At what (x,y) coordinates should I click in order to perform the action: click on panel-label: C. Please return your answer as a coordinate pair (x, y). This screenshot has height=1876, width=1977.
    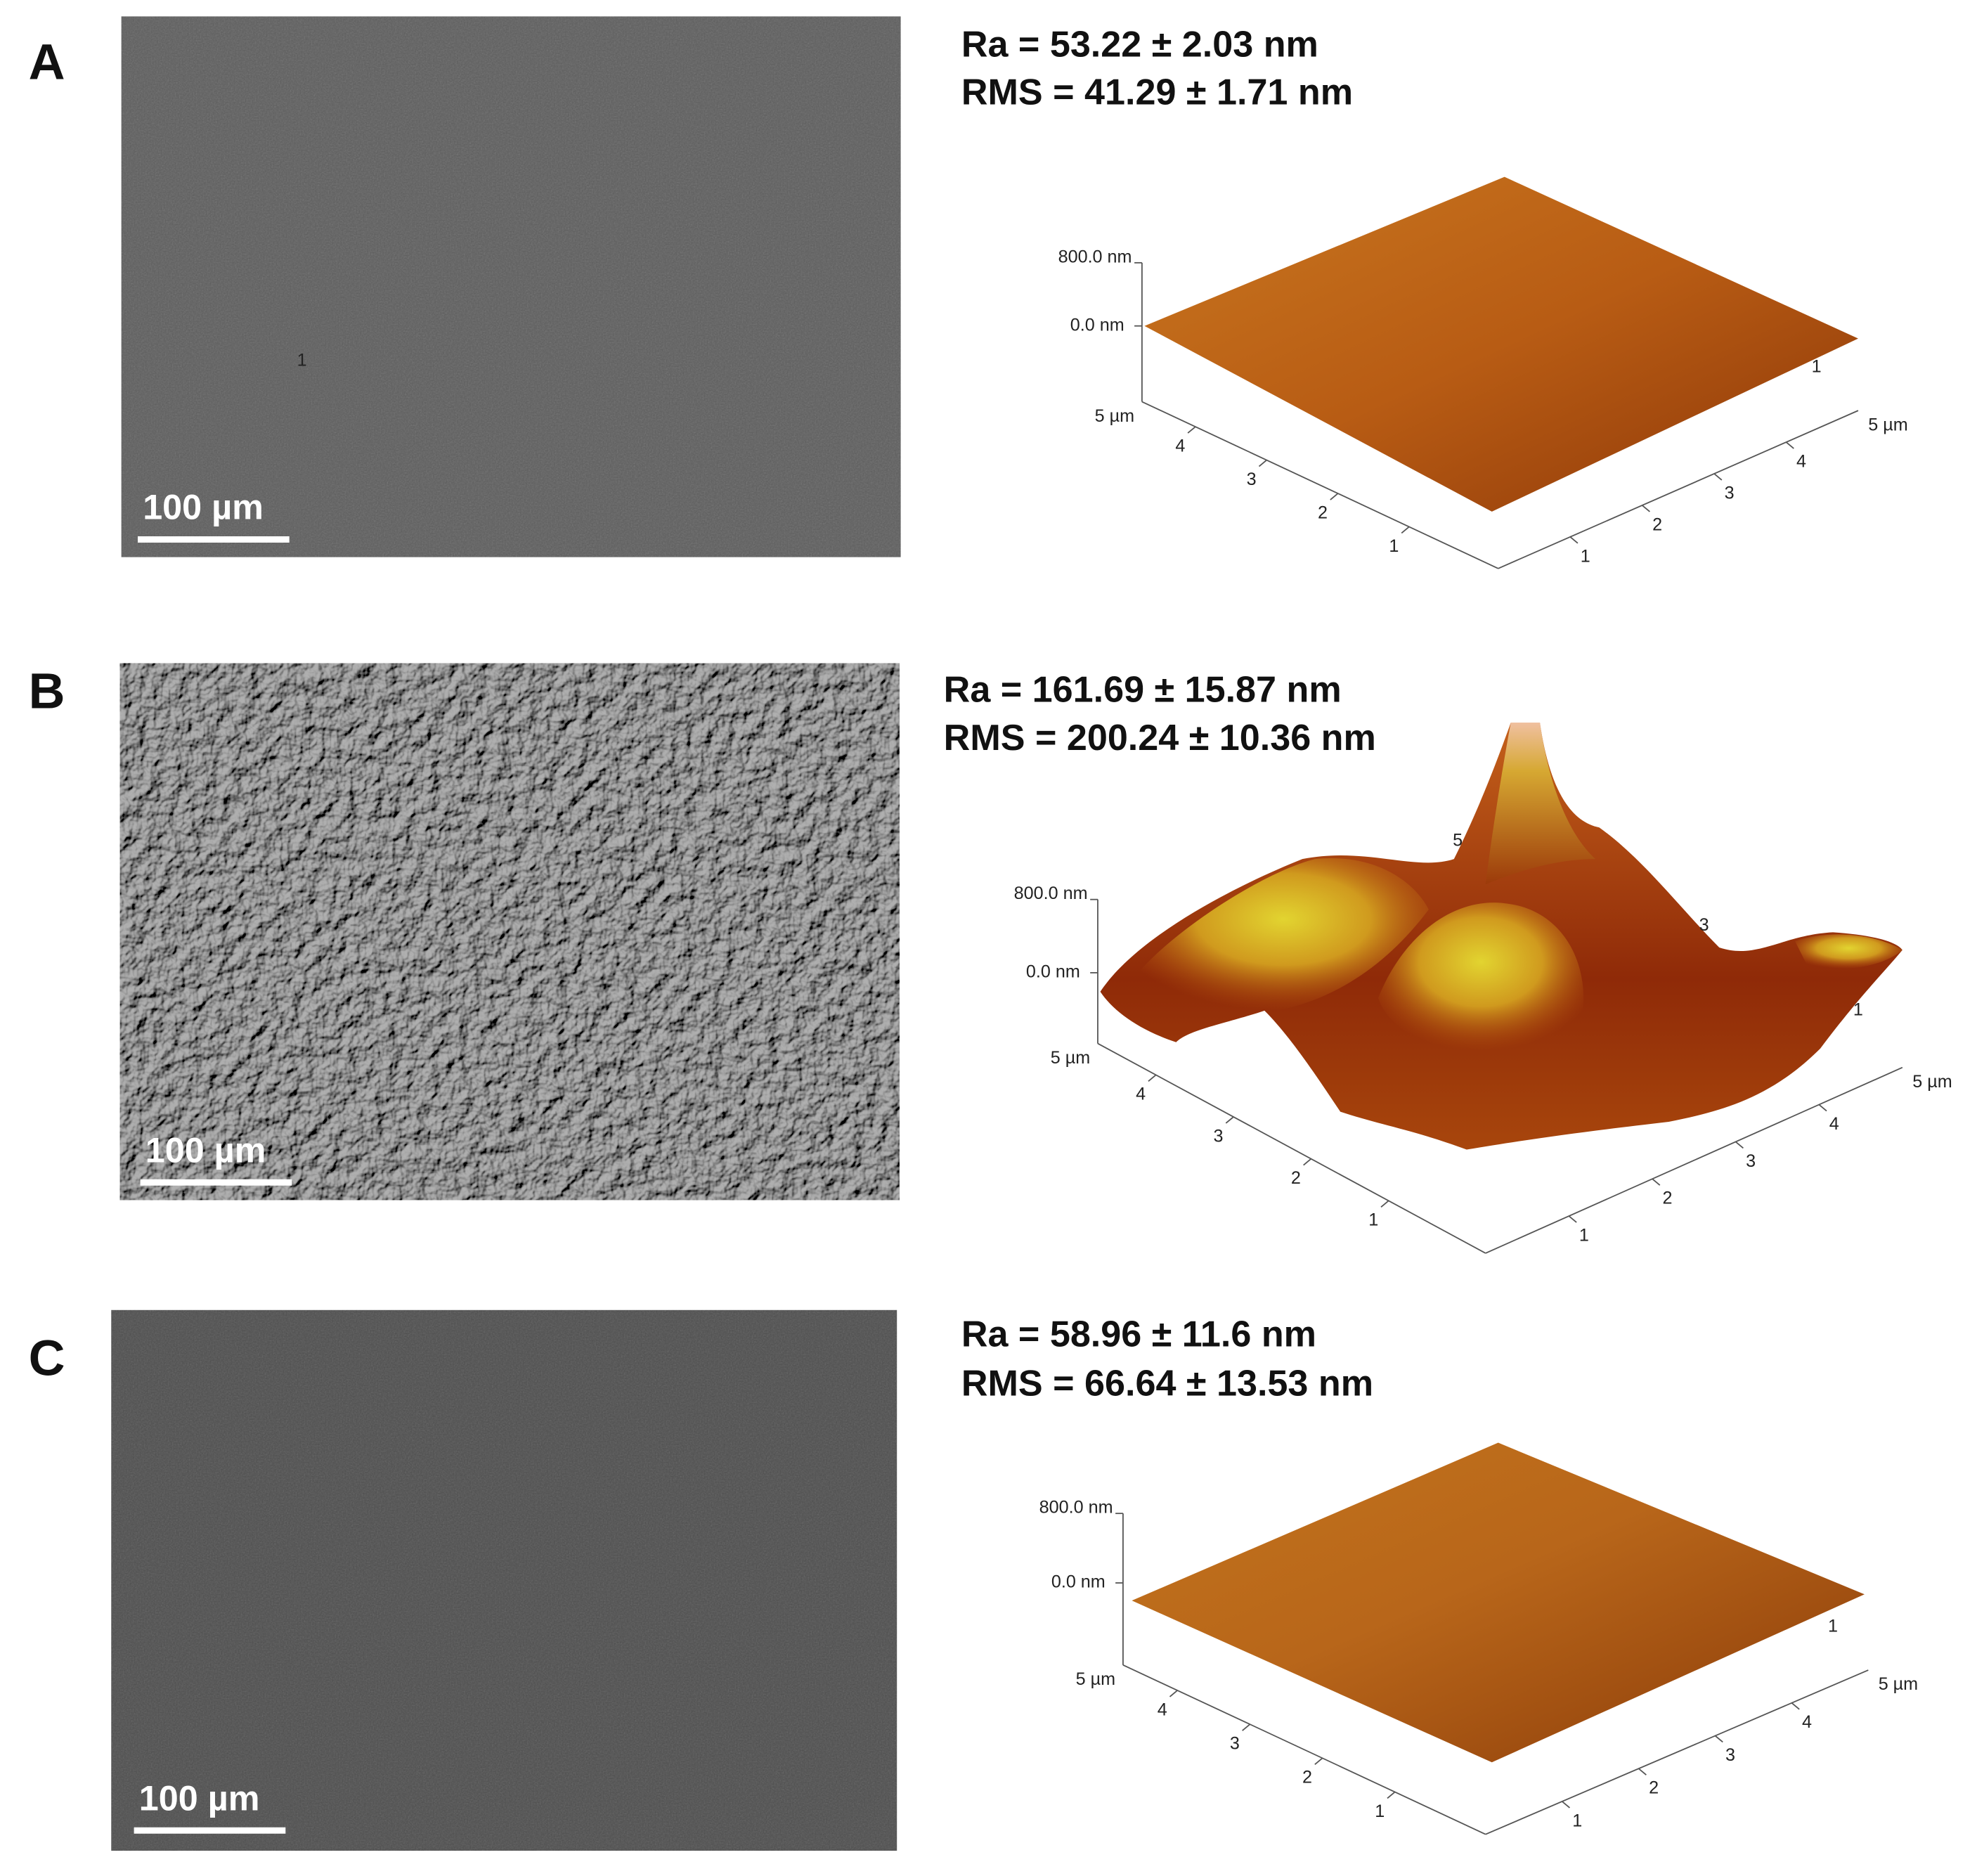
    Looking at the image, I should click on (47, 1358).